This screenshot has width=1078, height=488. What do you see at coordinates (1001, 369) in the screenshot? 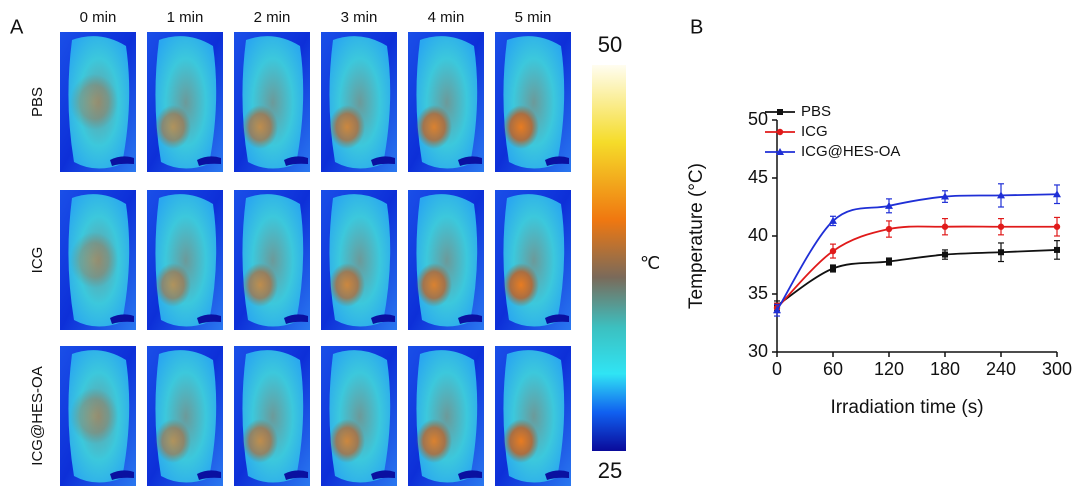
I see `x-tick-label: 240` at bounding box center [1001, 369].